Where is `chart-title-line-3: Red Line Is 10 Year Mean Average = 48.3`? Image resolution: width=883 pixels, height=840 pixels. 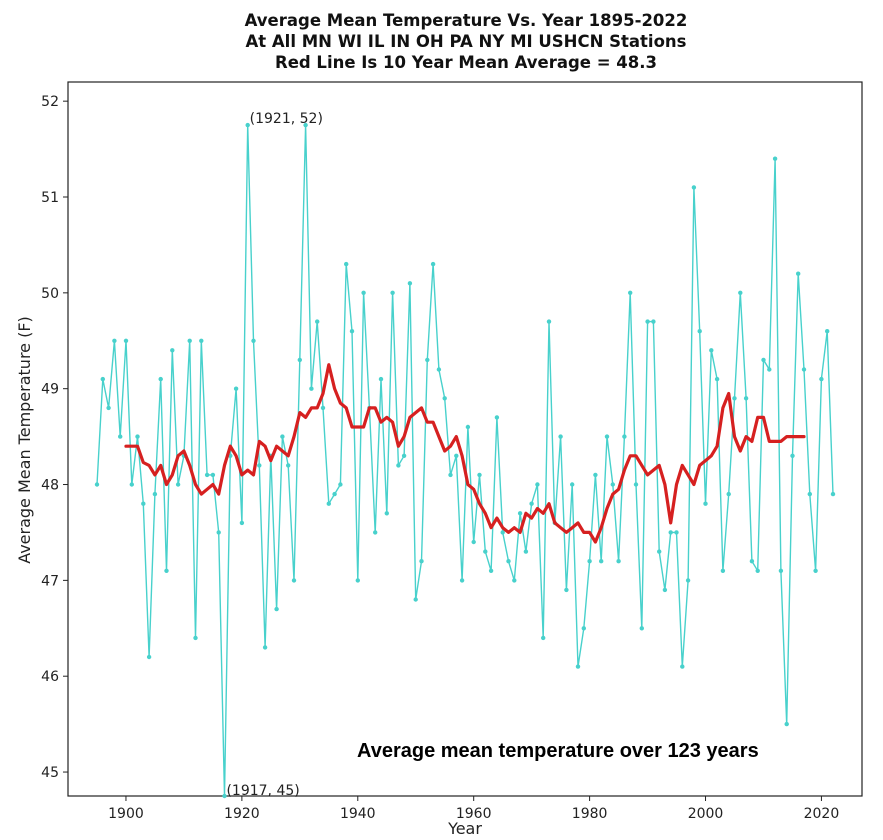 chart-title-line-3: Red Line Is 10 Year Mean Average = 48.3 is located at coordinates (466, 62).